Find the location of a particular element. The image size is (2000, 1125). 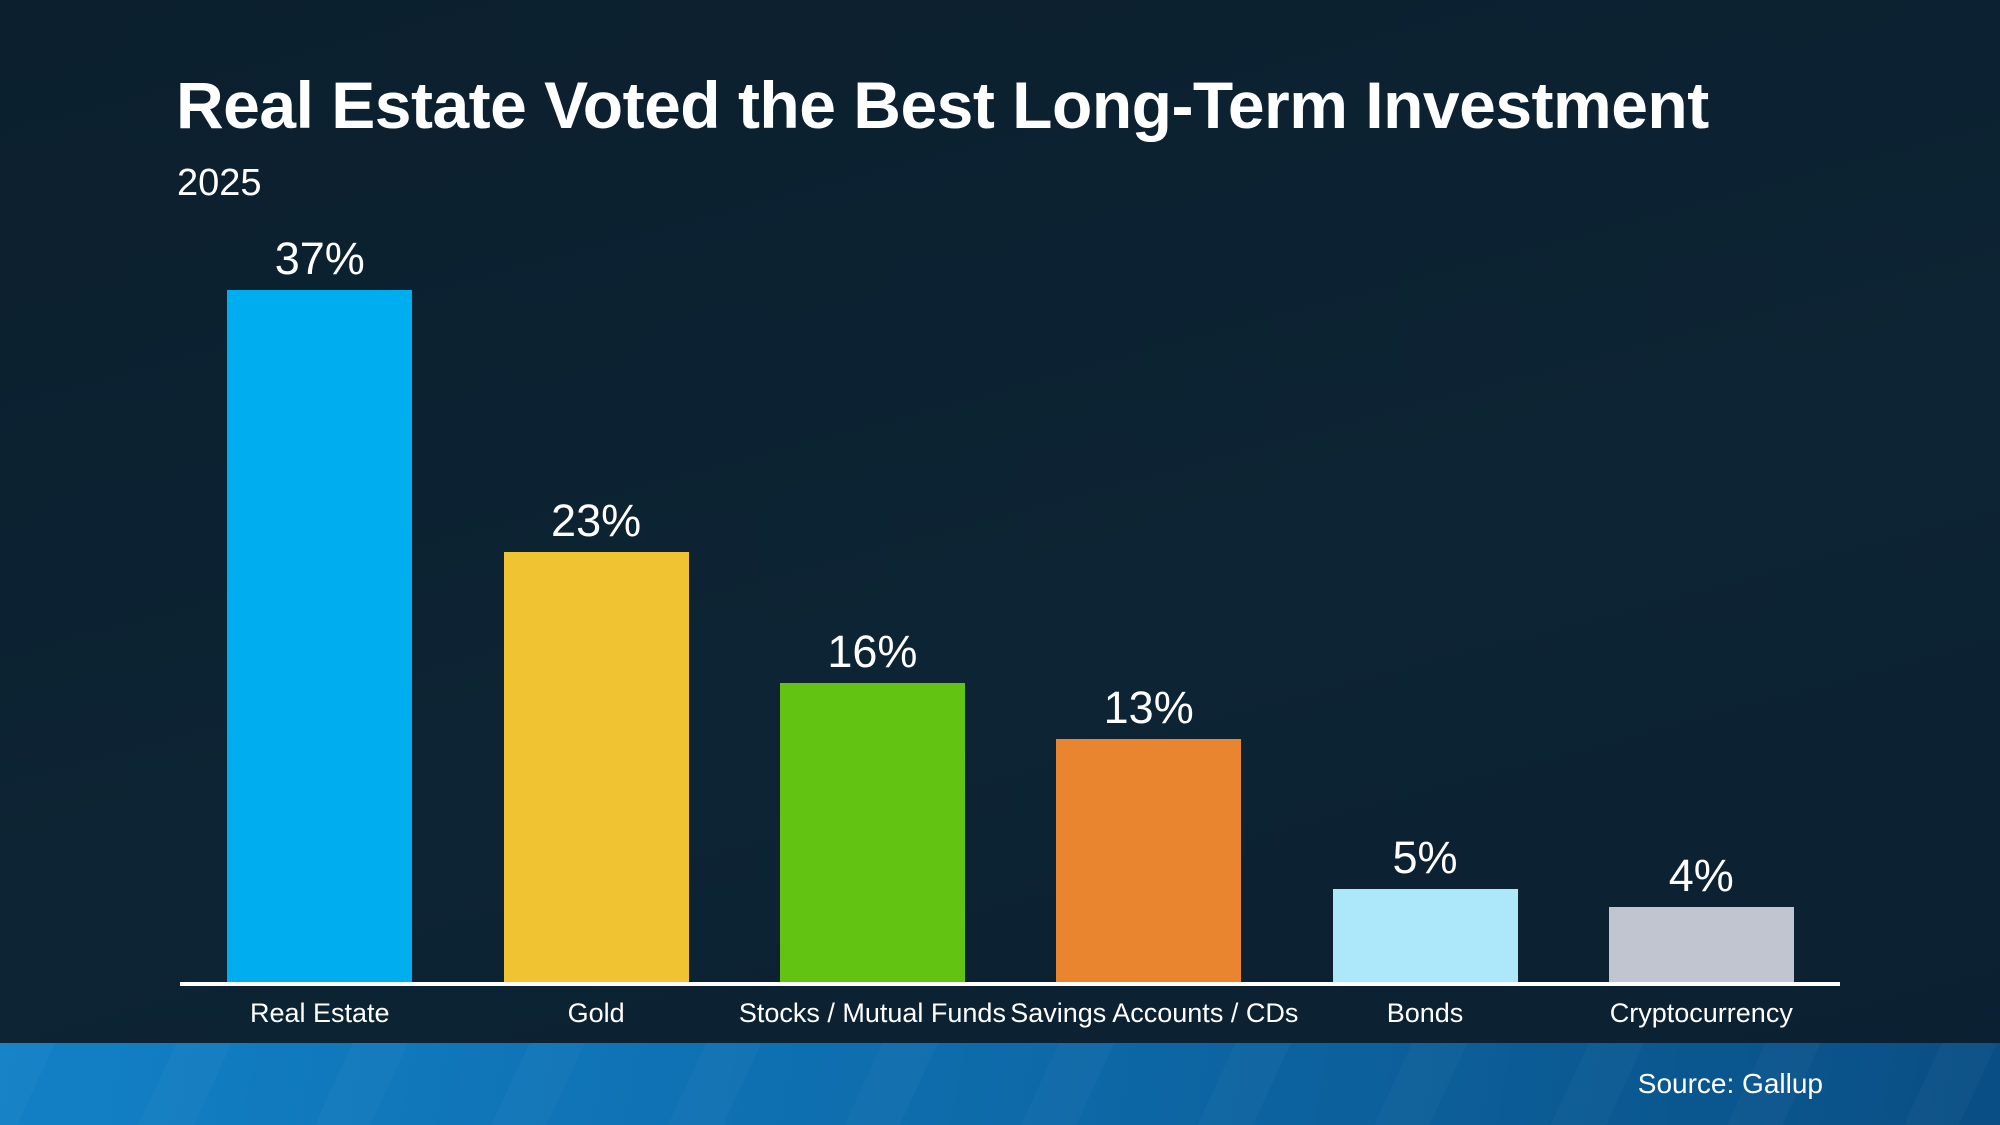

source-attribution: Source: Gallup is located at coordinates (1730, 1083).